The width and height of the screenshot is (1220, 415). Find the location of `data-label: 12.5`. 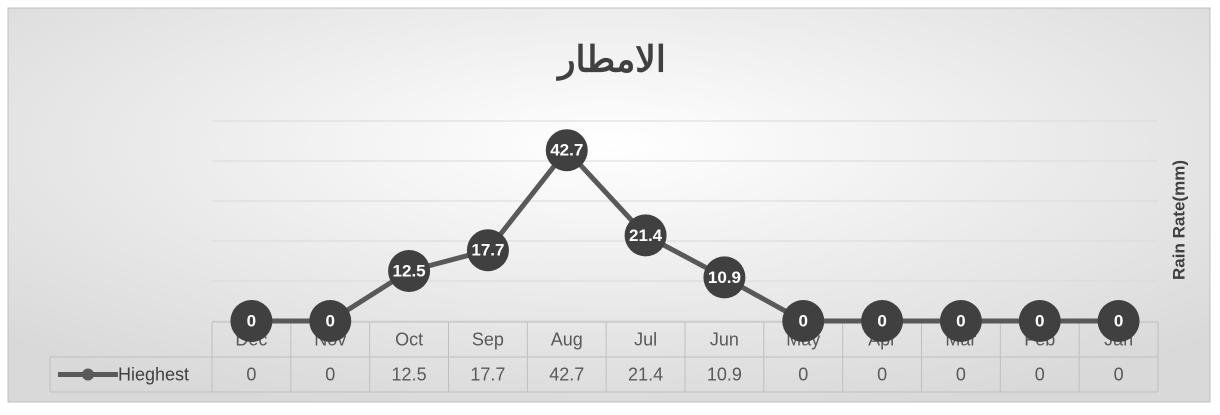

data-label: 12.5 is located at coordinates (409, 270).